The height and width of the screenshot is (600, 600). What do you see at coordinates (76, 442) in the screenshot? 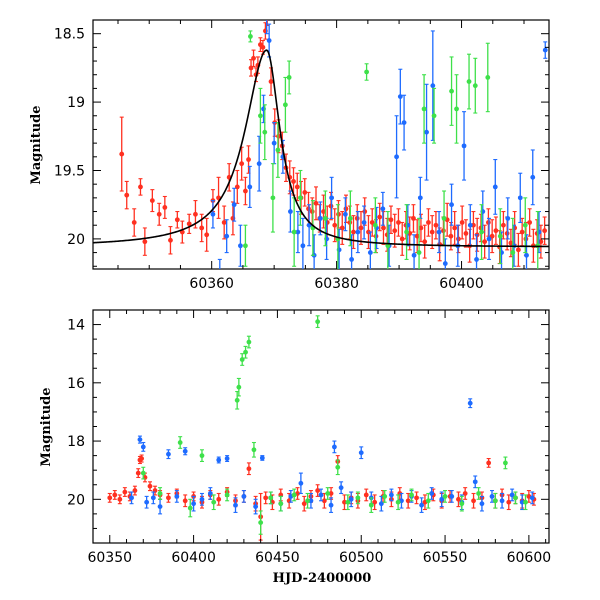
I see `y-tick-label: 18` at bounding box center [76, 442].